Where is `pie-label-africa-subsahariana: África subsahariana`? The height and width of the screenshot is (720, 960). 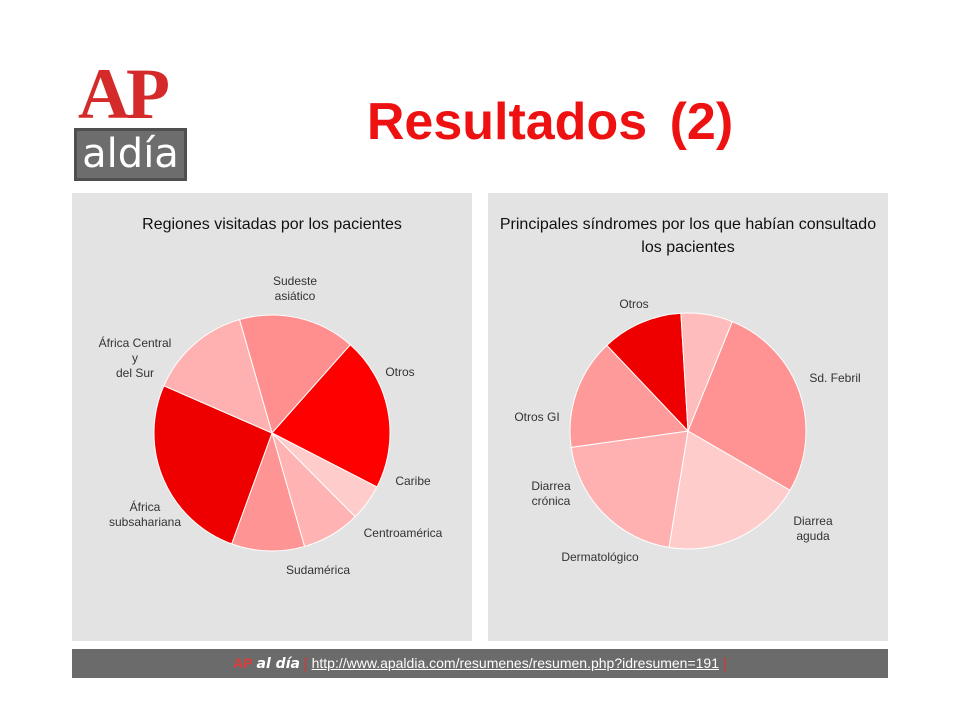
pie-label-africa-subsahariana: África subsahariana is located at coordinates (145, 514).